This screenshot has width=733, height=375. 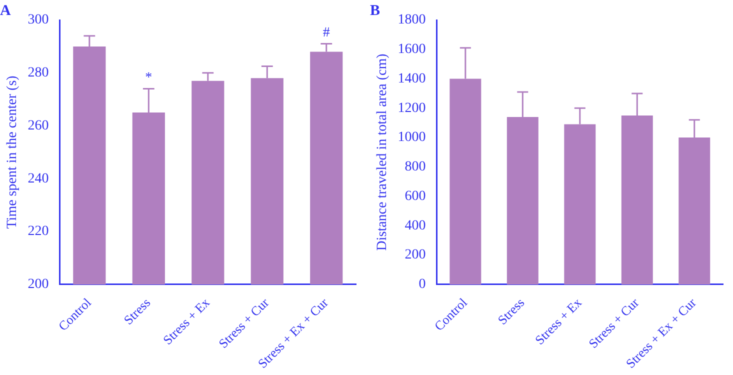 What do you see at coordinates (5, 10) in the screenshot?
I see `chart-title: A` at bounding box center [5, 10].